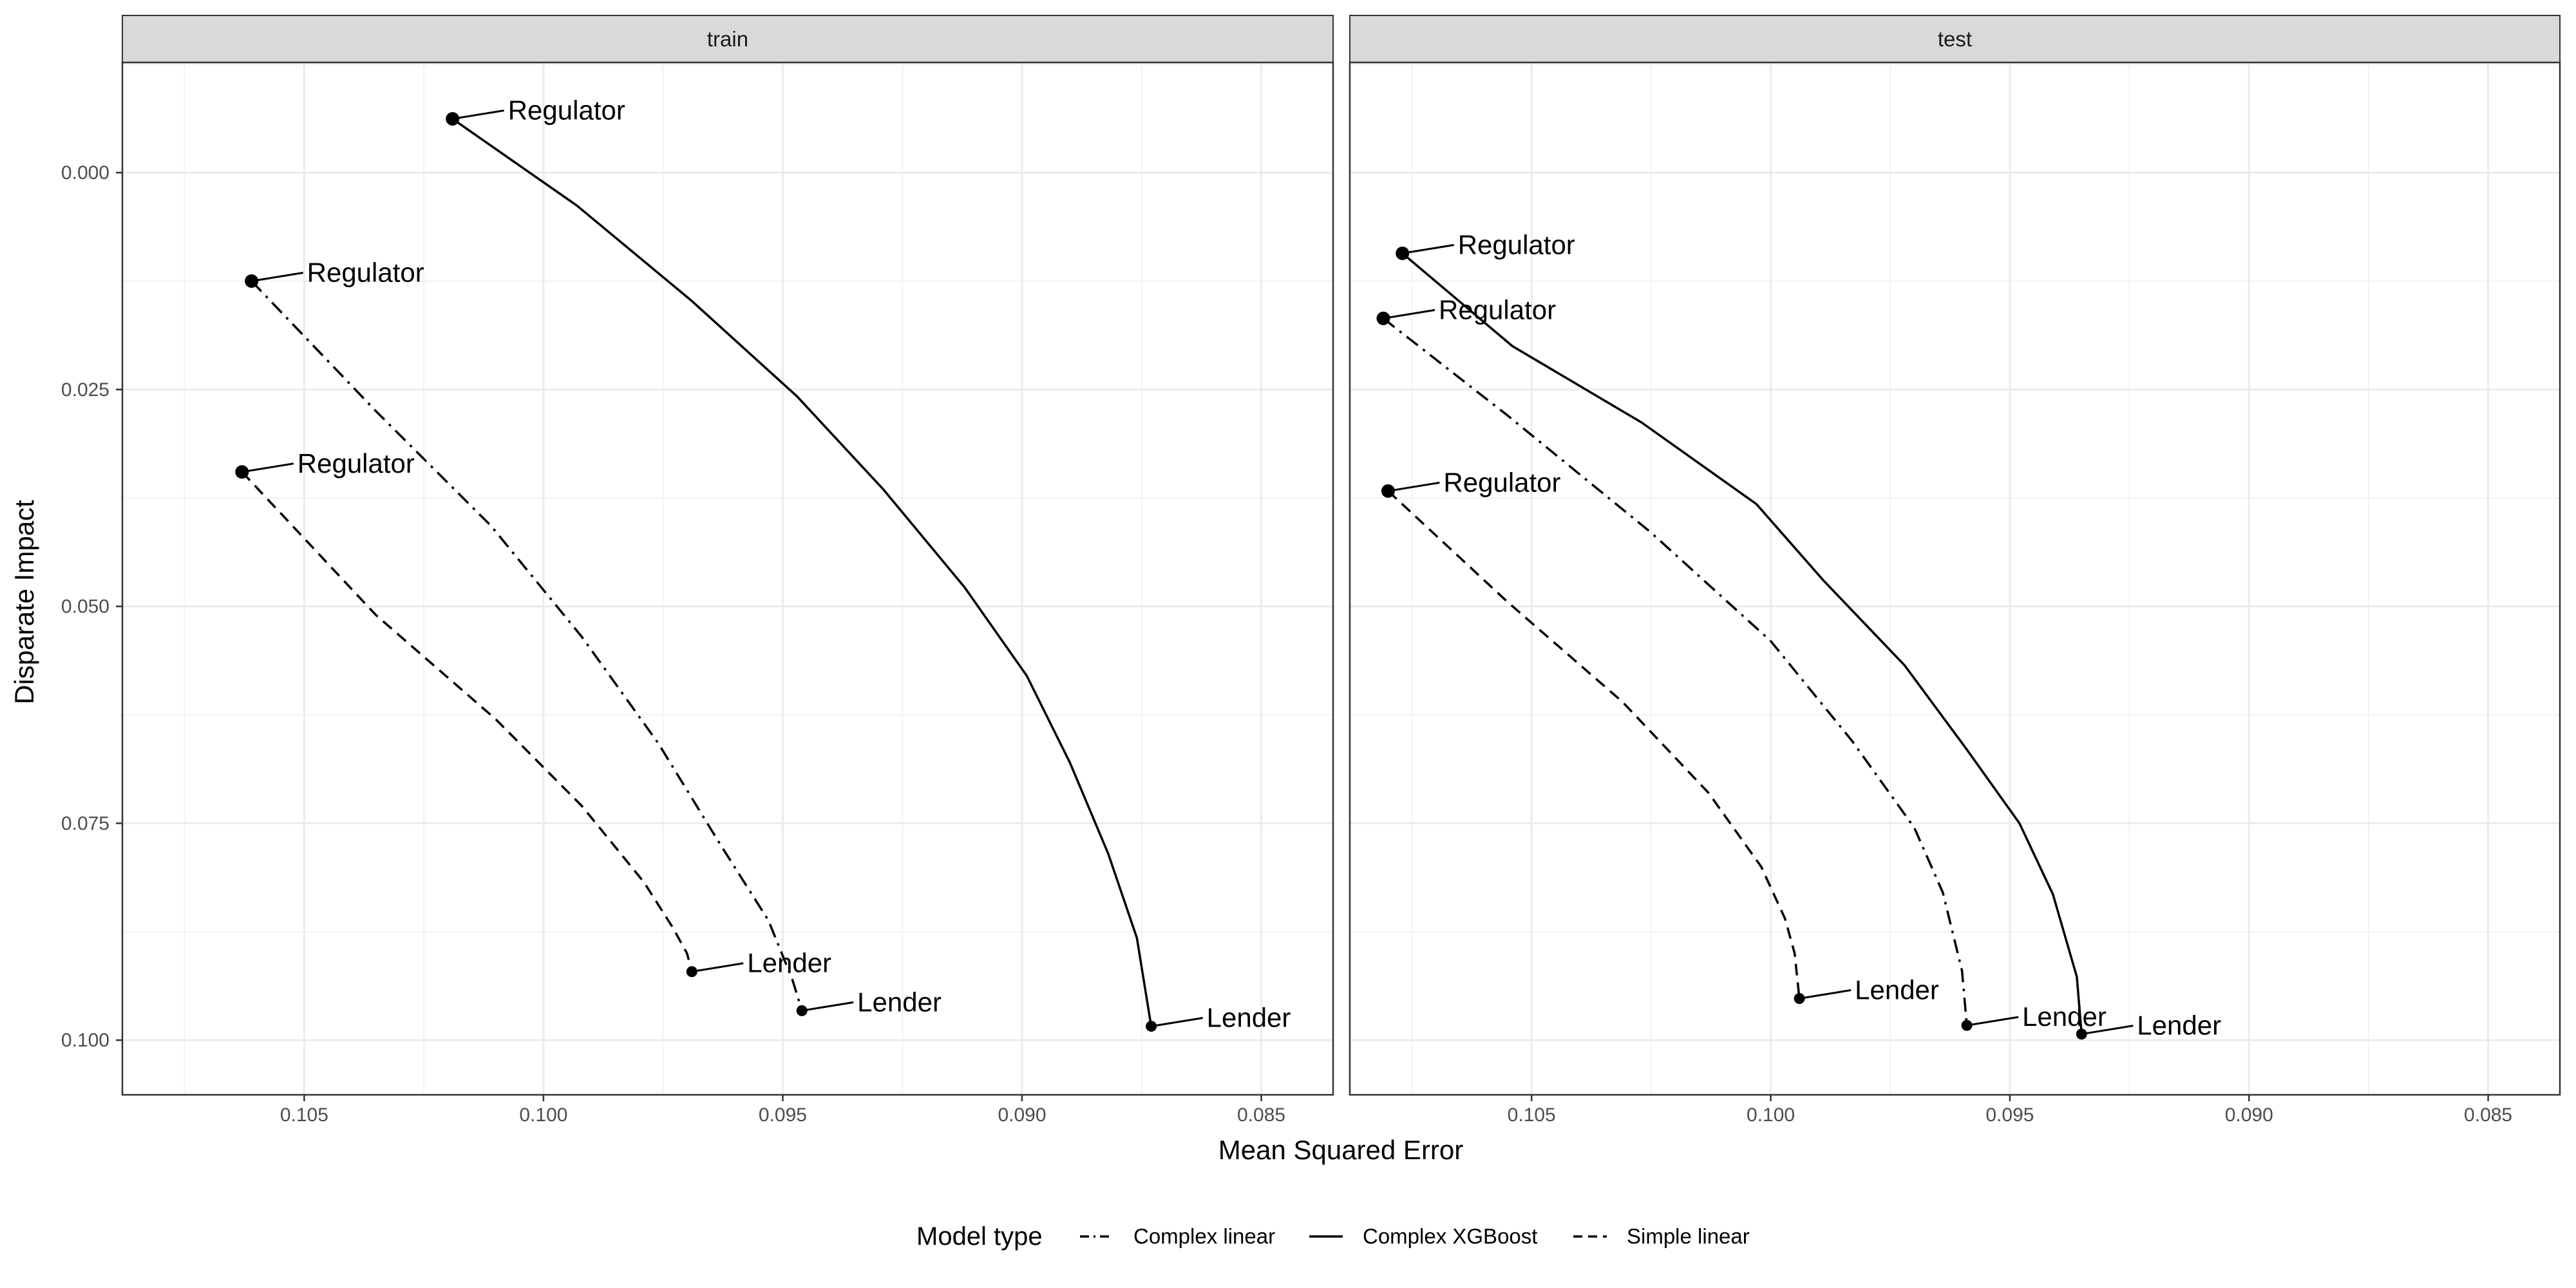  I want to click on legend-entry-complex-linear: Complex linear, so click(1177, 1236).